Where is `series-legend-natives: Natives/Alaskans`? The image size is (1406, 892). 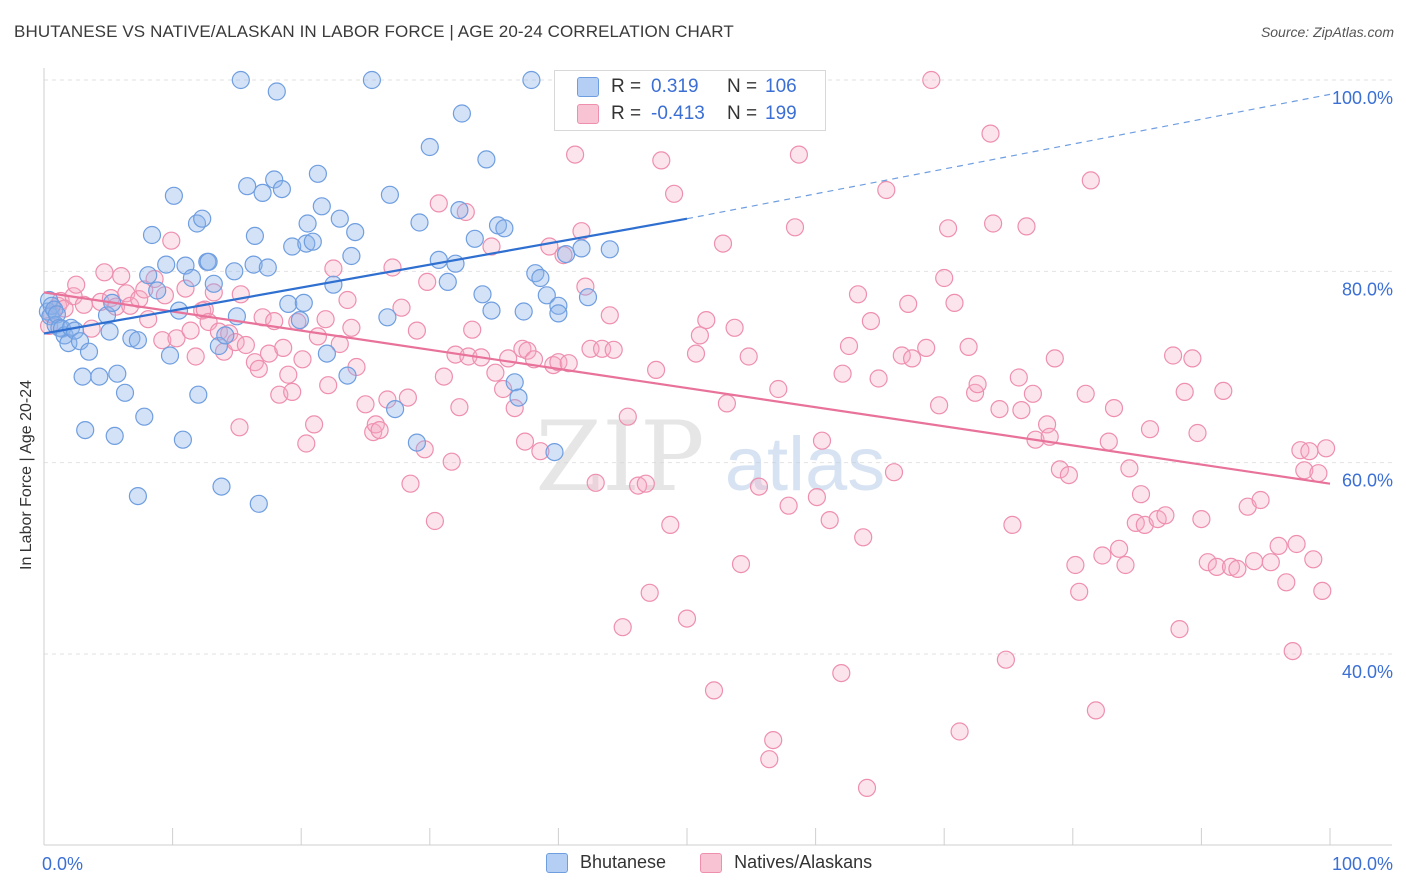 series-legend-natives: Natives/Alaskans is located at coordinates (786, 862).